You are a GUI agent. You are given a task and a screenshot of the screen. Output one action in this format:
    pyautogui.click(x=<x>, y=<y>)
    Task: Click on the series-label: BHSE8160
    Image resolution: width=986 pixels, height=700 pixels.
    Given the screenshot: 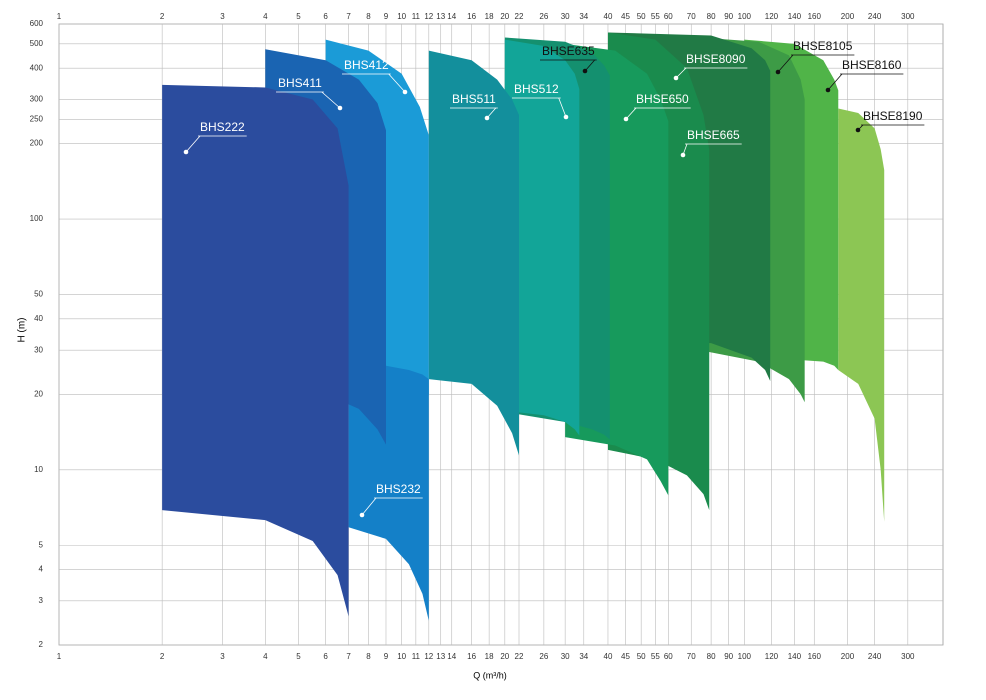 What is the action you would take?
    pyautogui.click(x=872, y=65)
    